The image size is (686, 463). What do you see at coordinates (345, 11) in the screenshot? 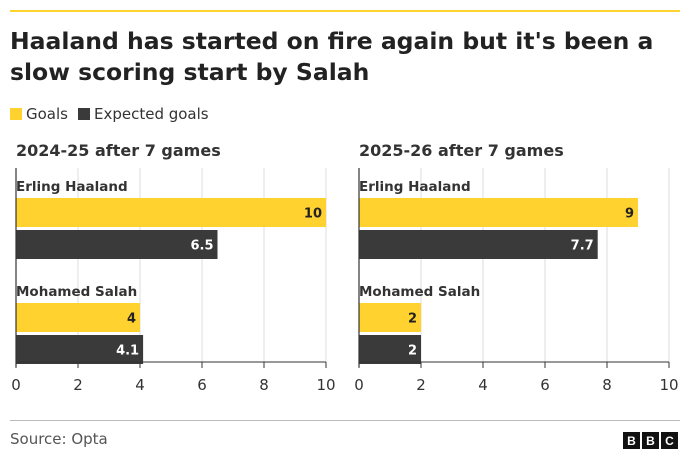
I see `top-rule` at bounding box center [345, 11].